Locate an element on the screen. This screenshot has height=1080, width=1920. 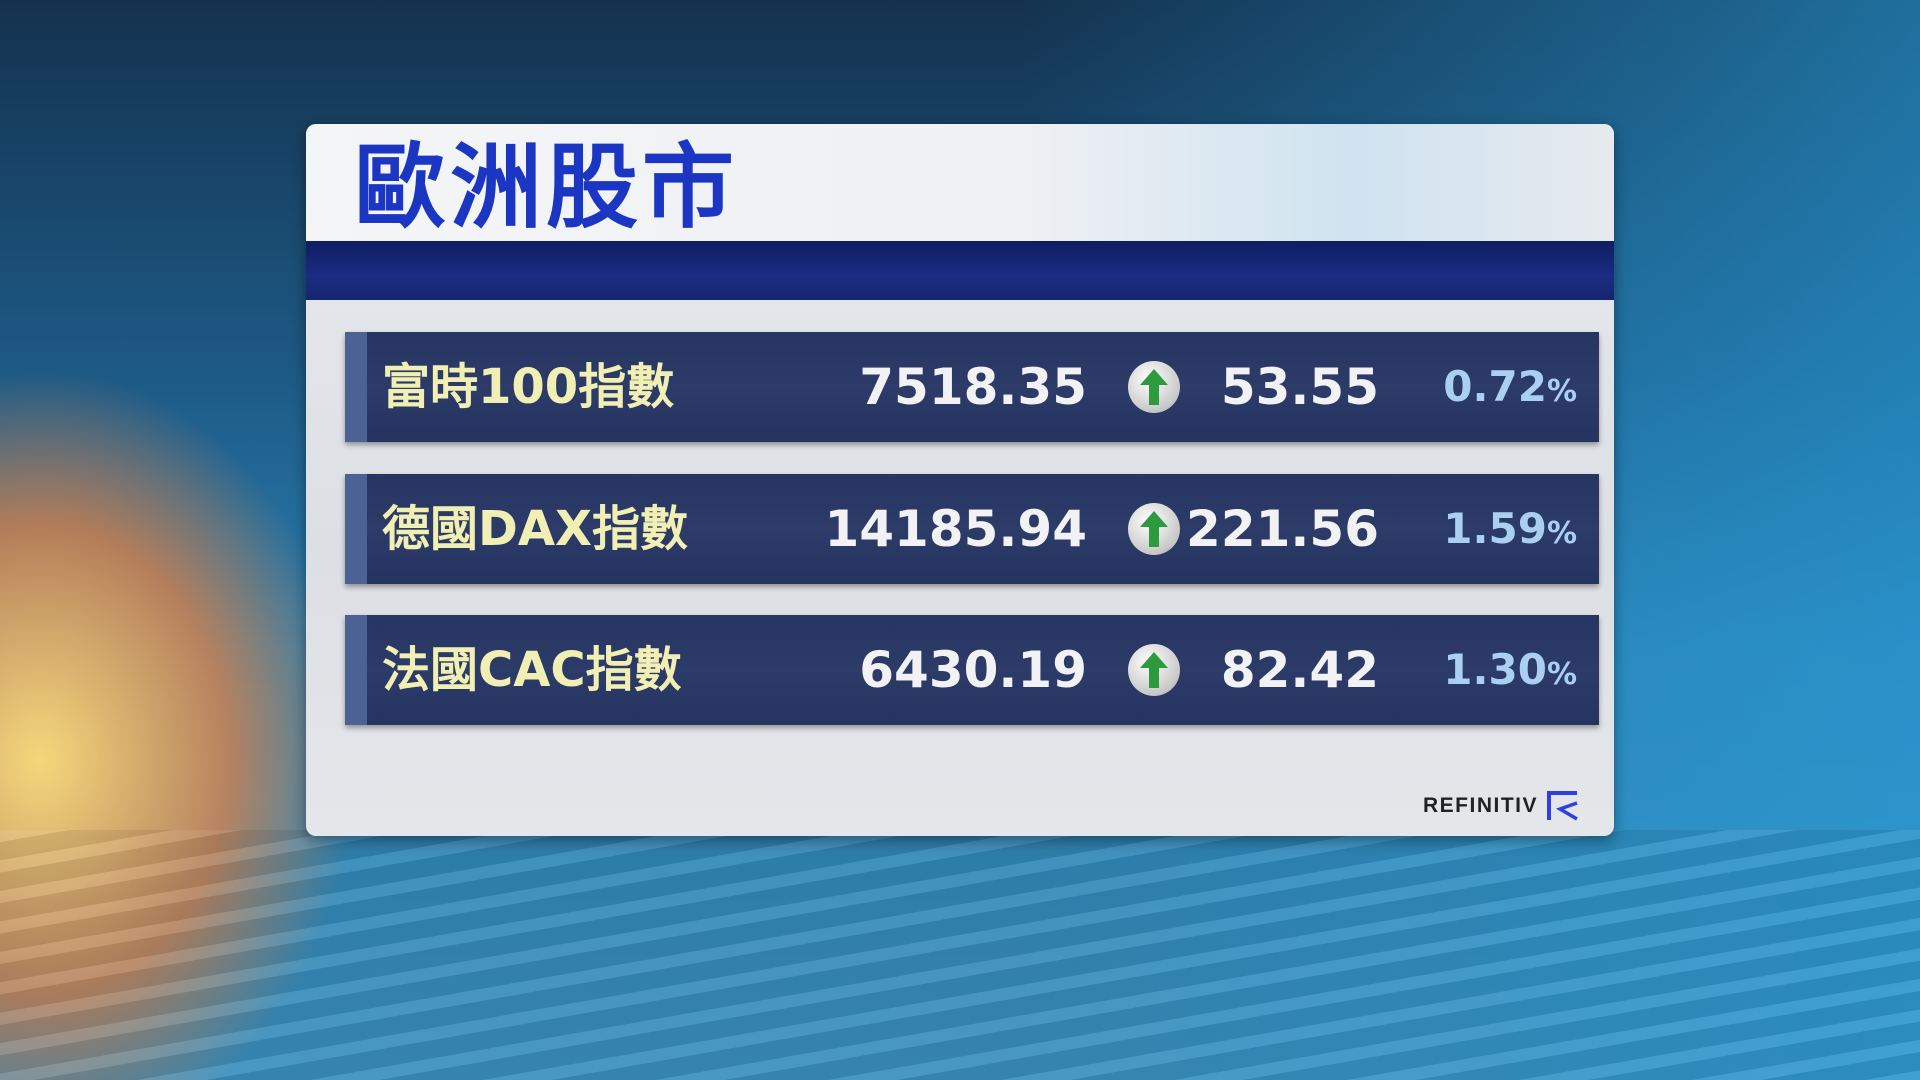
refinitiv-logo: REFINITIV is located at coordinates (1501, 806).